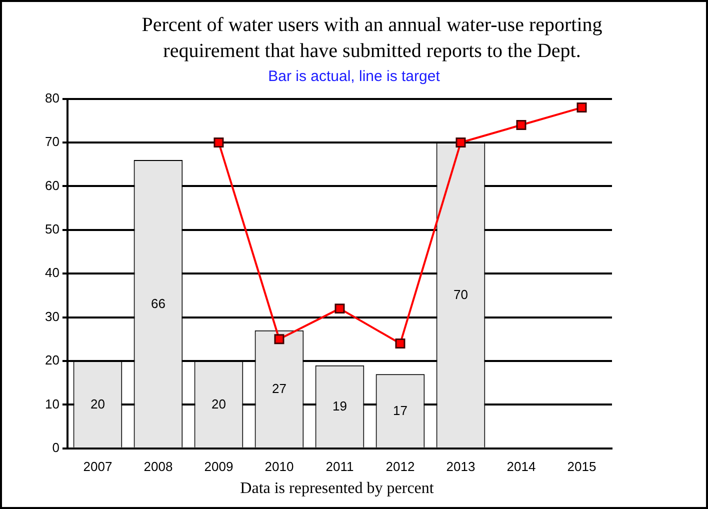 The height and width of the screenshot is (509, 708). I want to click on x-tick-label: 2013, so click(461, 466).